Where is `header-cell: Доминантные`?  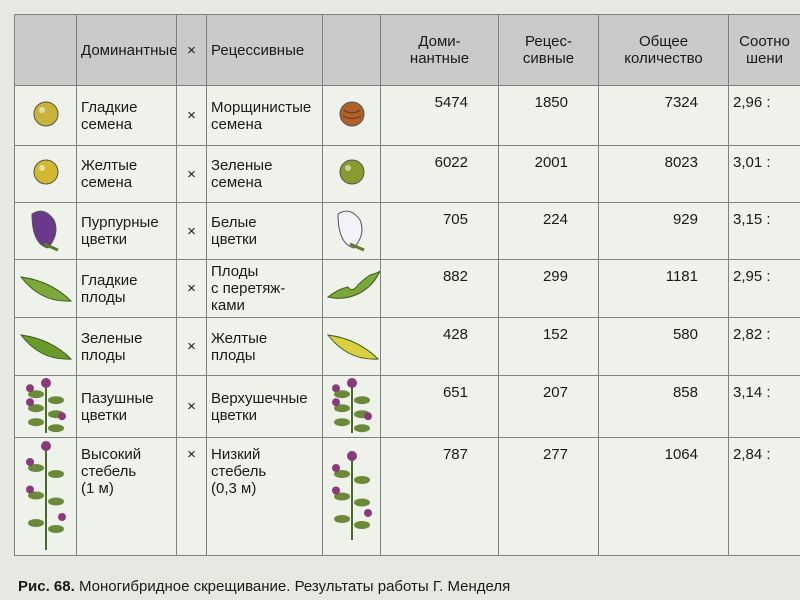
header-cell: Доминантные is located at coordinates (126, 50).